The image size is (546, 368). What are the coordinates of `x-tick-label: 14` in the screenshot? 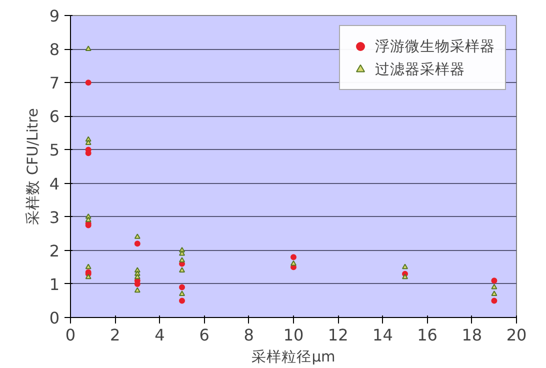 It's located at (382, 335).